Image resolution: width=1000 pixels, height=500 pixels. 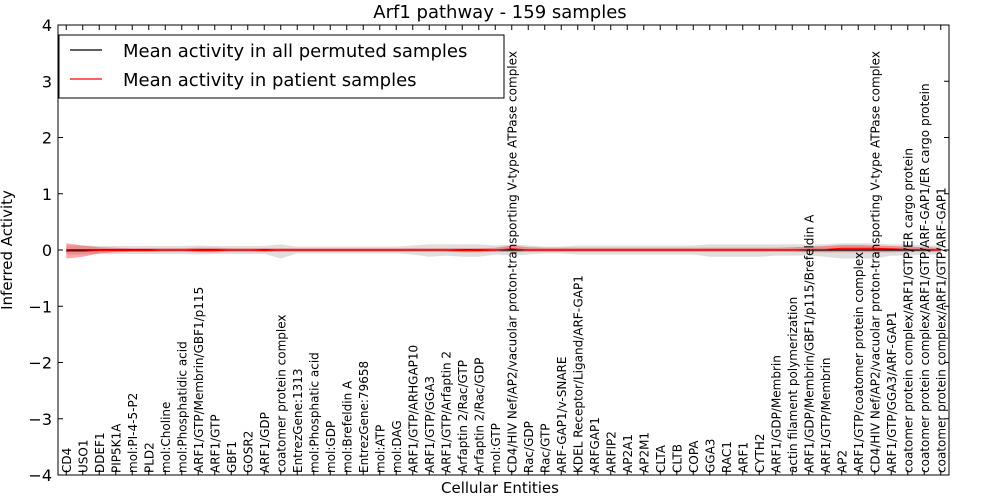 What do you see at coordinates (430, 424) in the screenshot?
I see `x-tick-label: ARF1/GTP/GGA3` at bounding box center [430, 424].